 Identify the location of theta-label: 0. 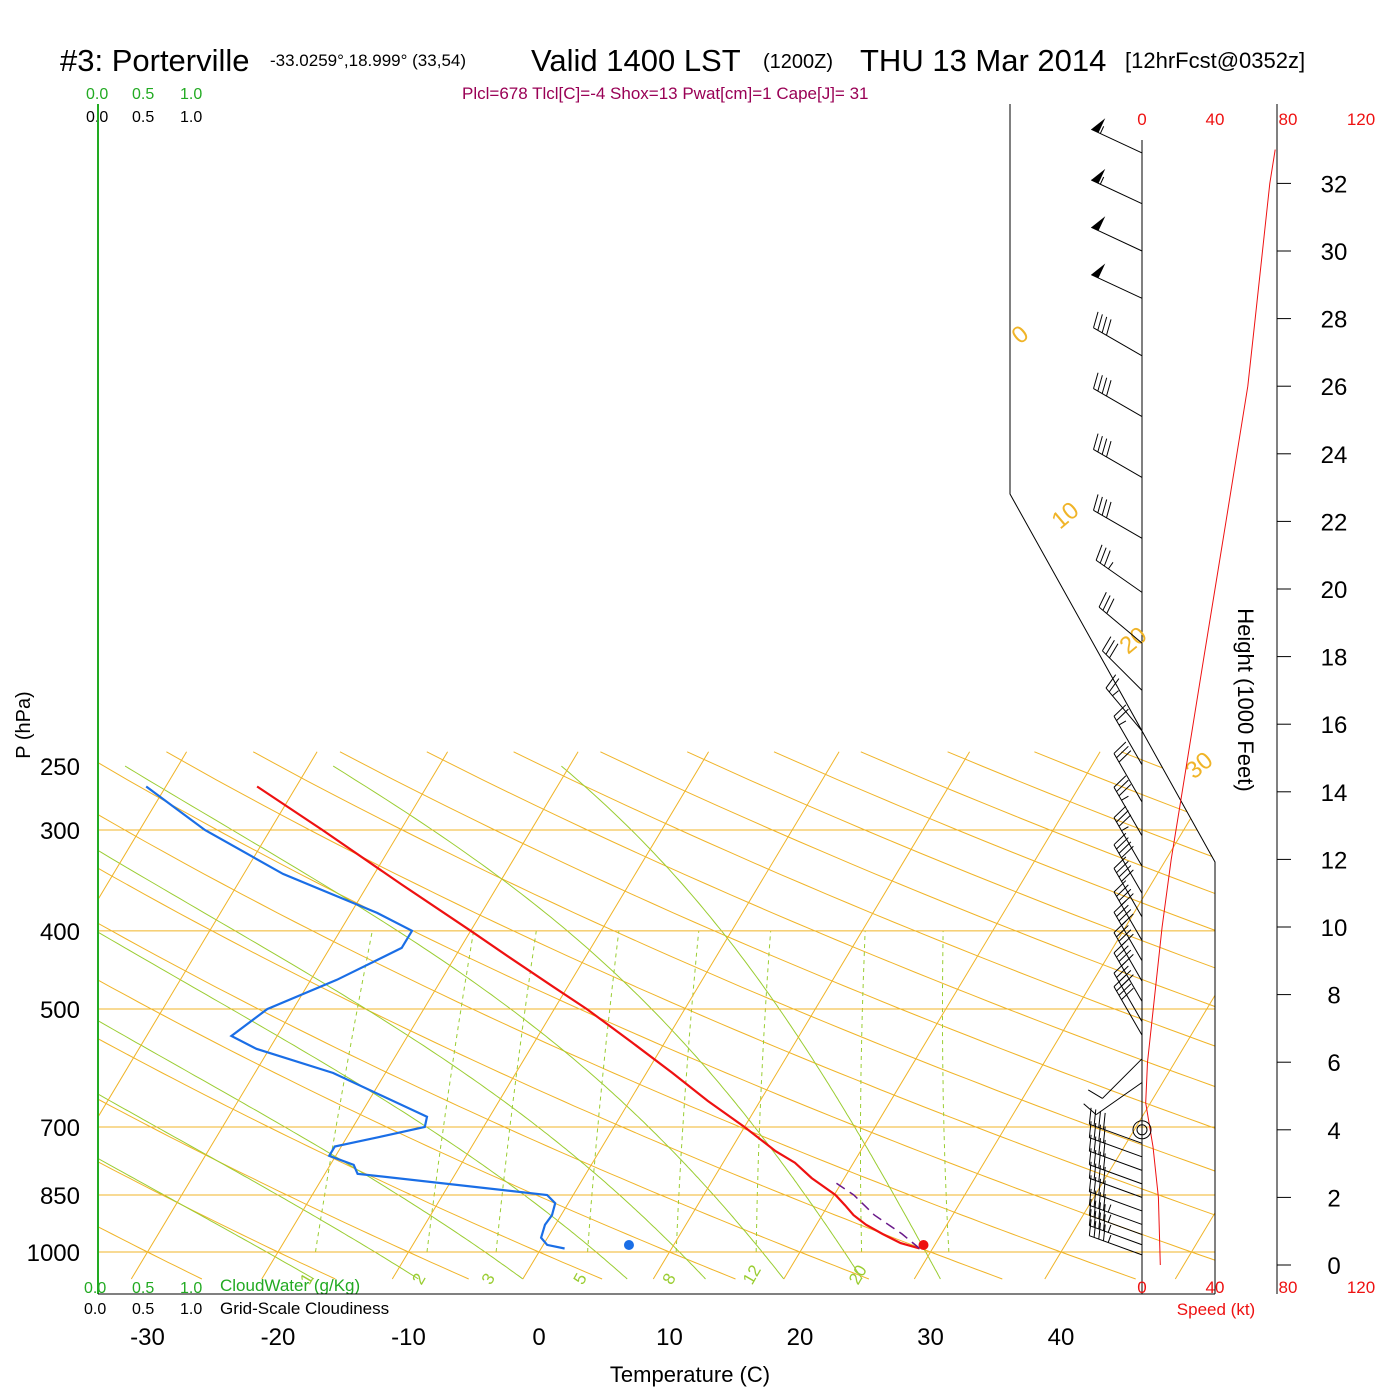
(1021, 334).